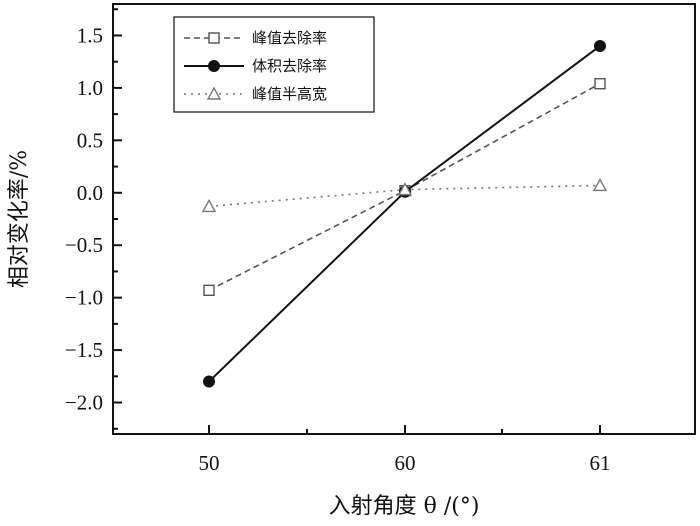  I want to click on y-tick-label: 1.0, so click(90, 88).